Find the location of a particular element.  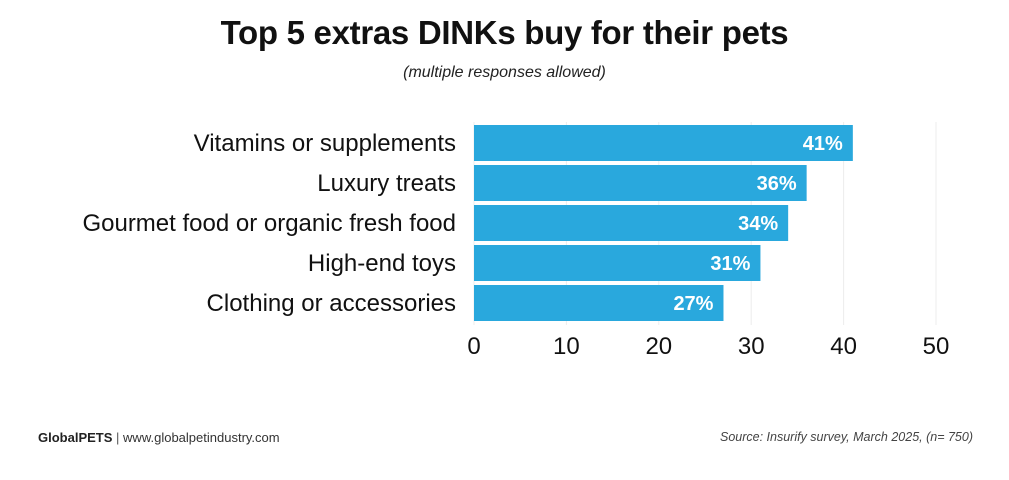

category-label-1: Luxury treats is located at coordinates (386, 183).